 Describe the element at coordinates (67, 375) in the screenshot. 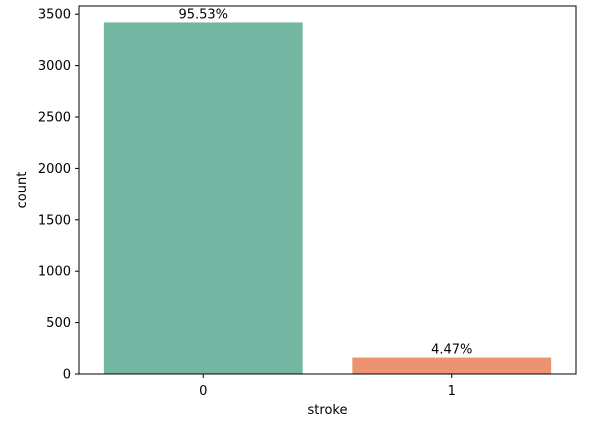

I see `y-tick-label-0: 0` at that location.